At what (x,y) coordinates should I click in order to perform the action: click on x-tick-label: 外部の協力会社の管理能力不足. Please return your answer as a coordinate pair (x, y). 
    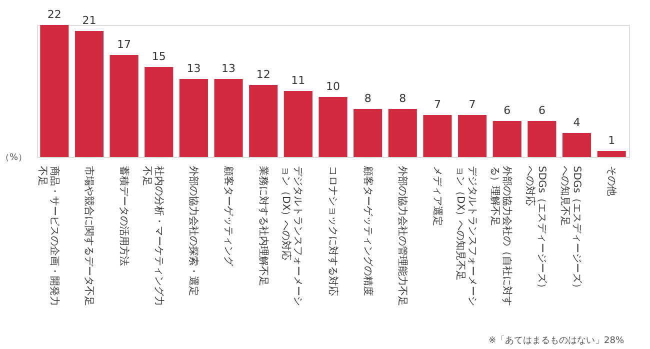
    Looking at the image, I should click on (402, 236).